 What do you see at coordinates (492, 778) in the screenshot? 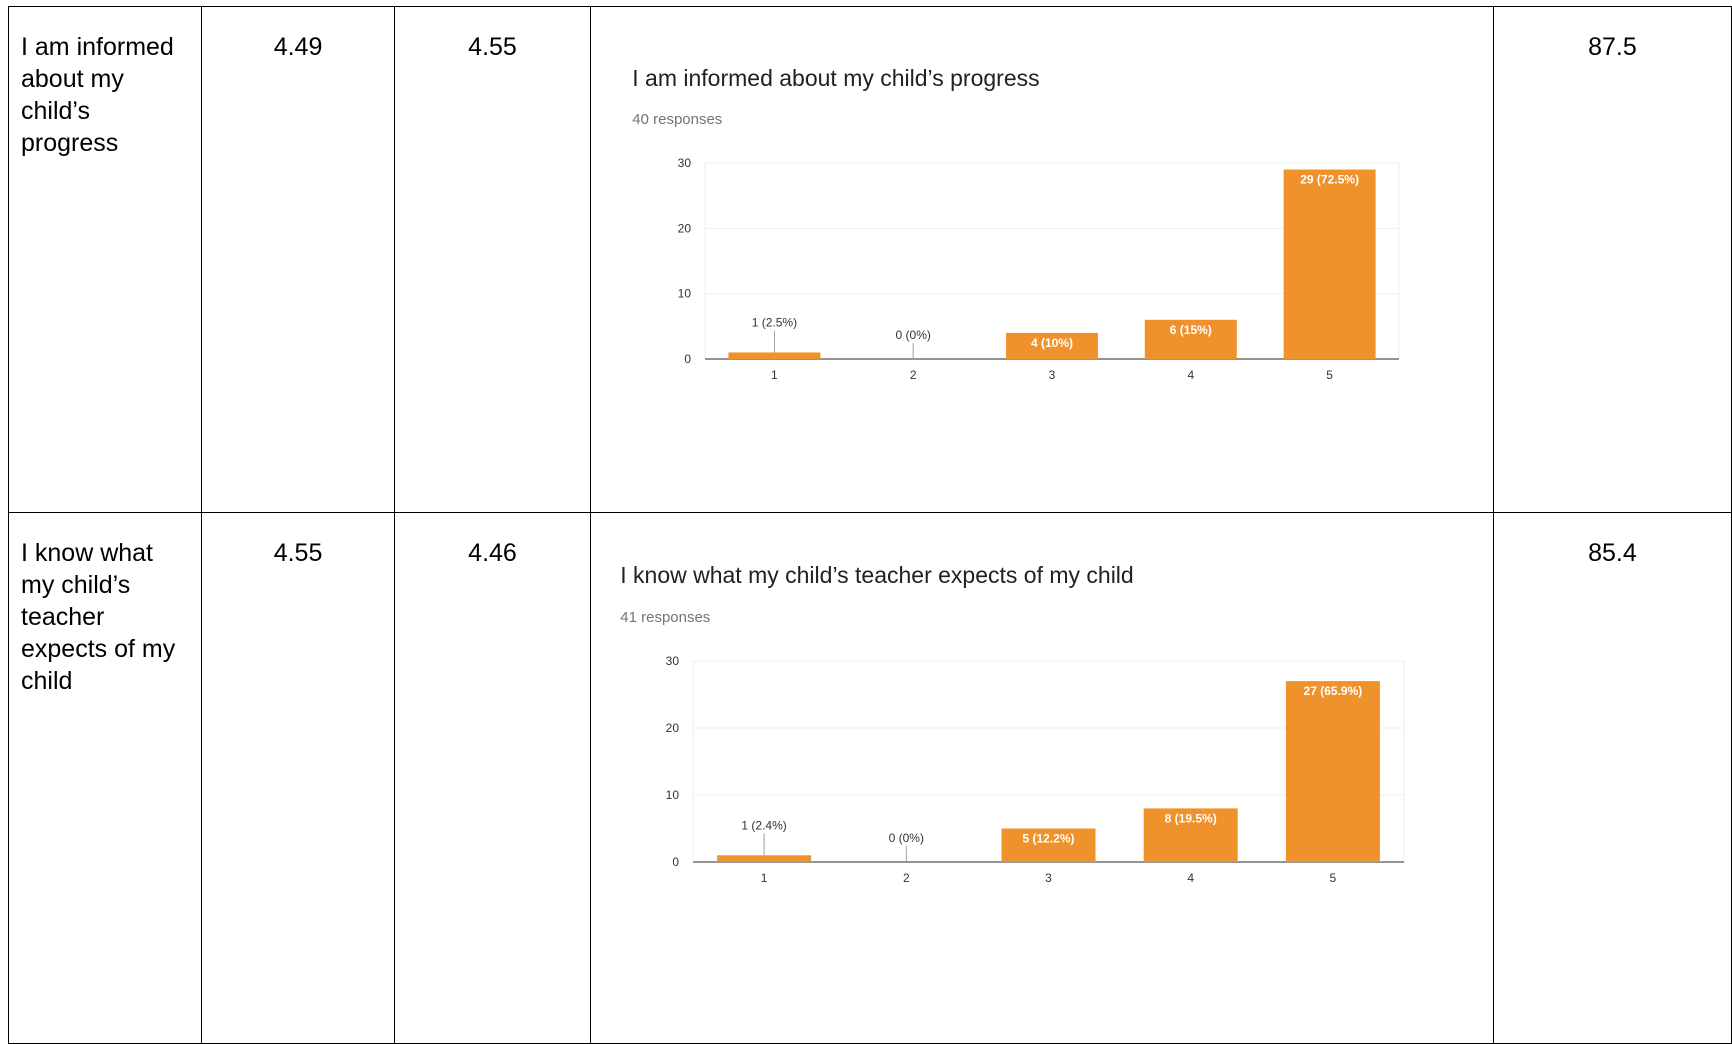
I see `score-b-cell: 4.46` at bounding box center [492, 778].